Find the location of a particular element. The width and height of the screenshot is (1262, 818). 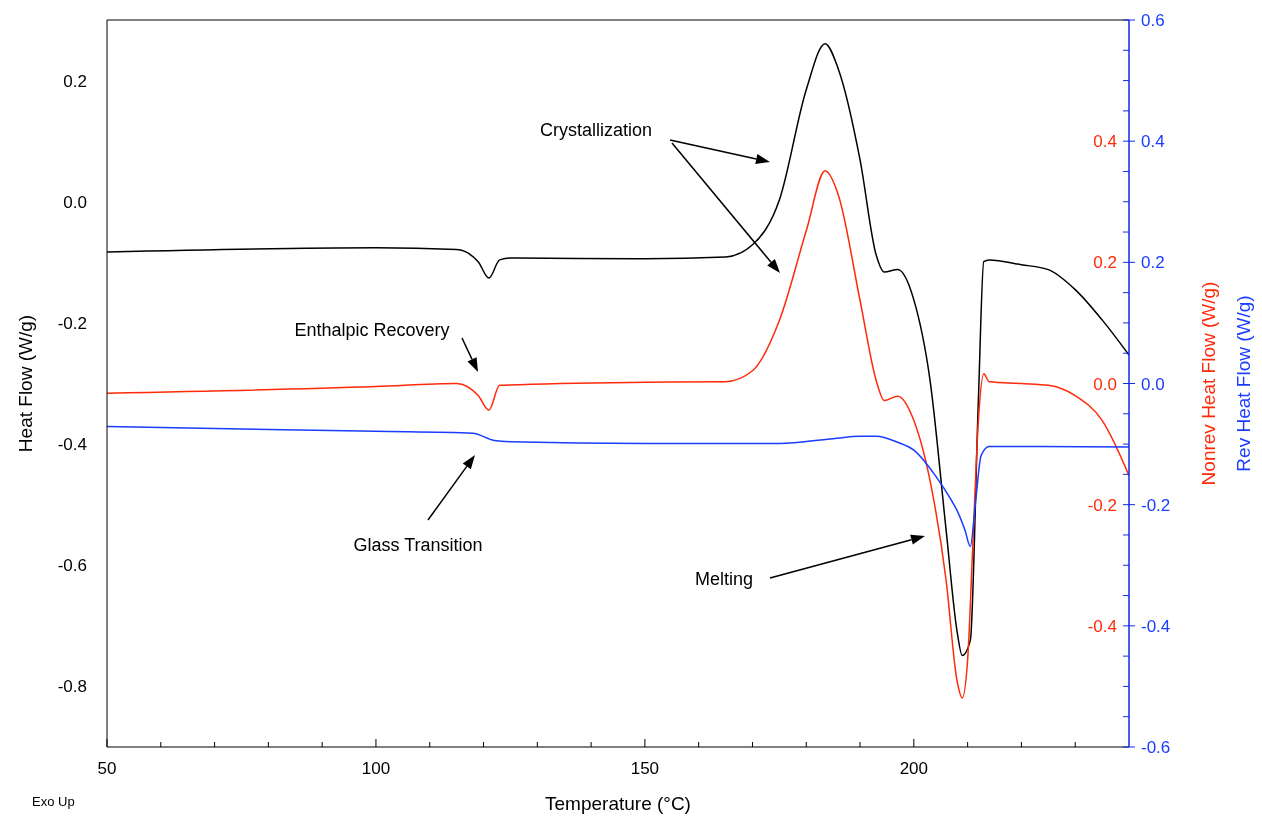

y3-axis-title: Rev Heat Flow (W/g) is located at coordinates (1243, 383).